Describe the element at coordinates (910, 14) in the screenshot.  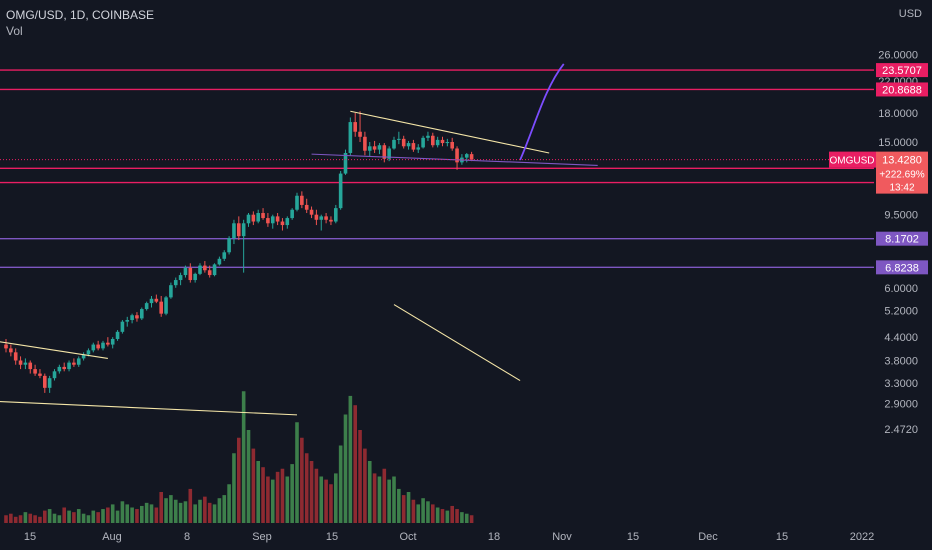
I see `currency-label: USD` at that location.